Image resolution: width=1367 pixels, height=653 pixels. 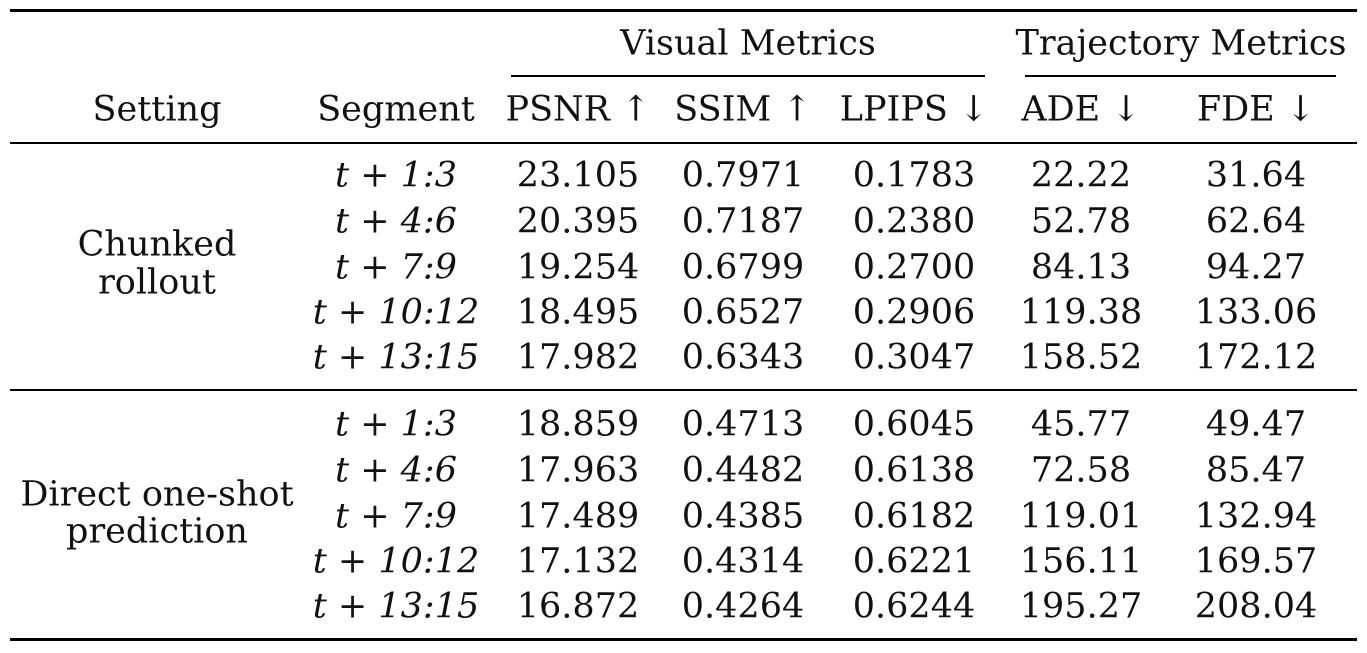 What do you see at coordinates (743, 424) in the screenshot?
I see `ssim-cell: 0.4713` at bounding box center [743, 424].